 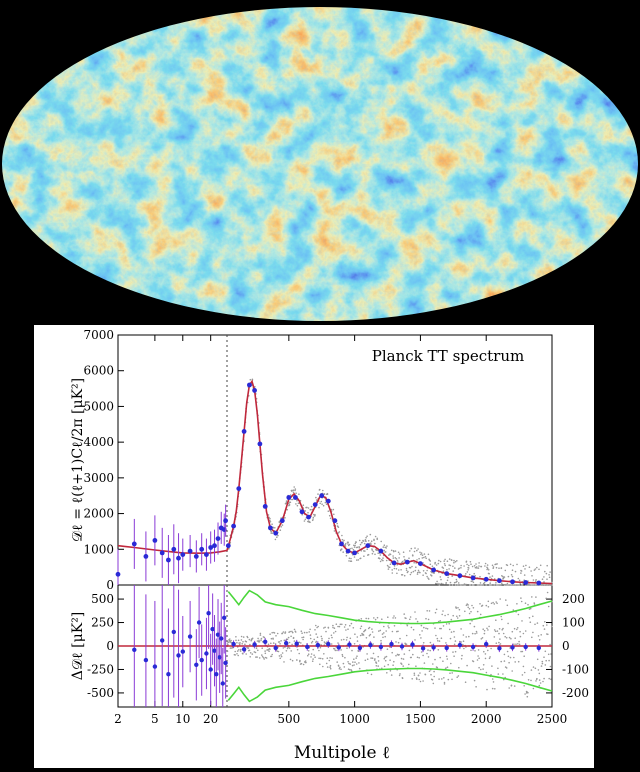 I want to click on x-axis-label: Multipole ℓ, so click(x=342, y=753).